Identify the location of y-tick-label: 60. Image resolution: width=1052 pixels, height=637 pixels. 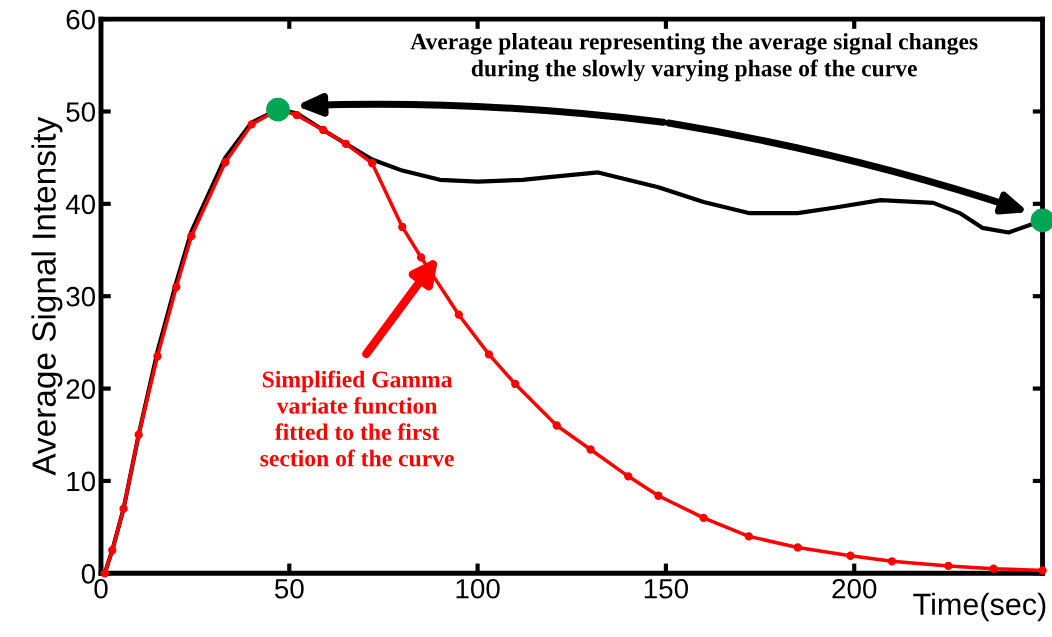
(81, 19).